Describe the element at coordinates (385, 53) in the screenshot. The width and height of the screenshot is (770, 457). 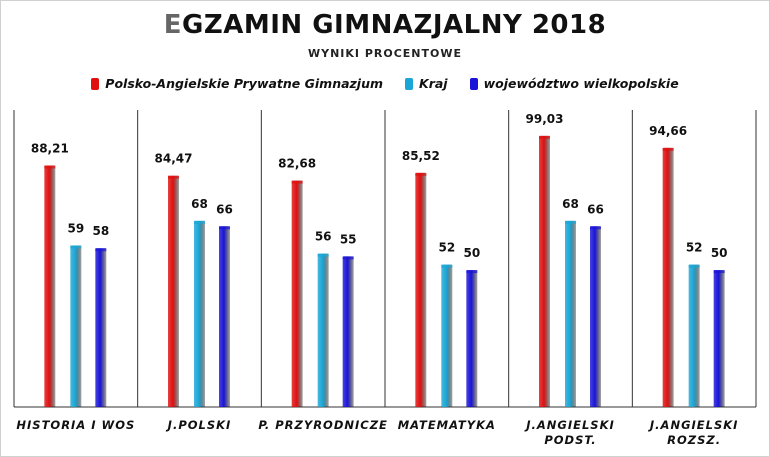
I see `chart-subtitle: WYNIKI PROCENTOWE` at that location.